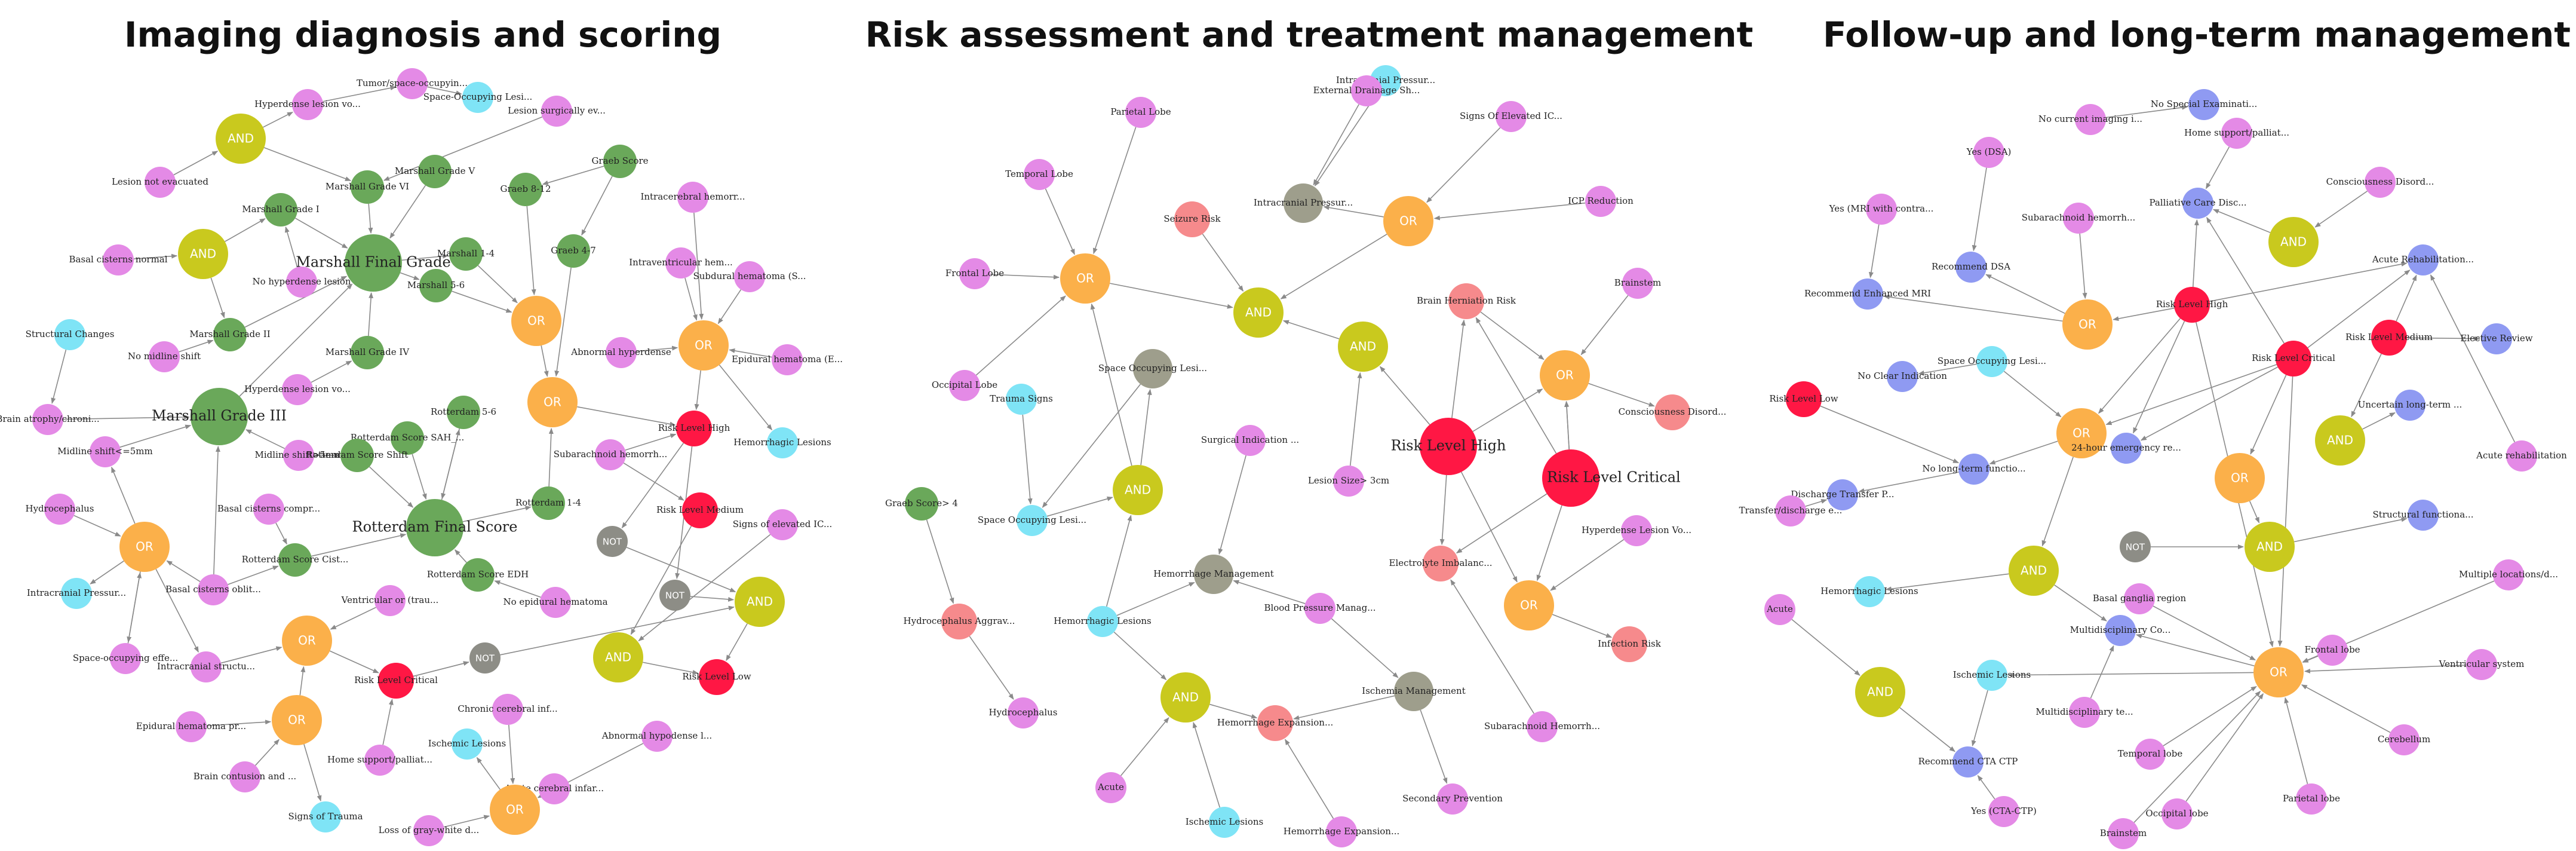  I want to click on node-circle-not, so click(485, 658).